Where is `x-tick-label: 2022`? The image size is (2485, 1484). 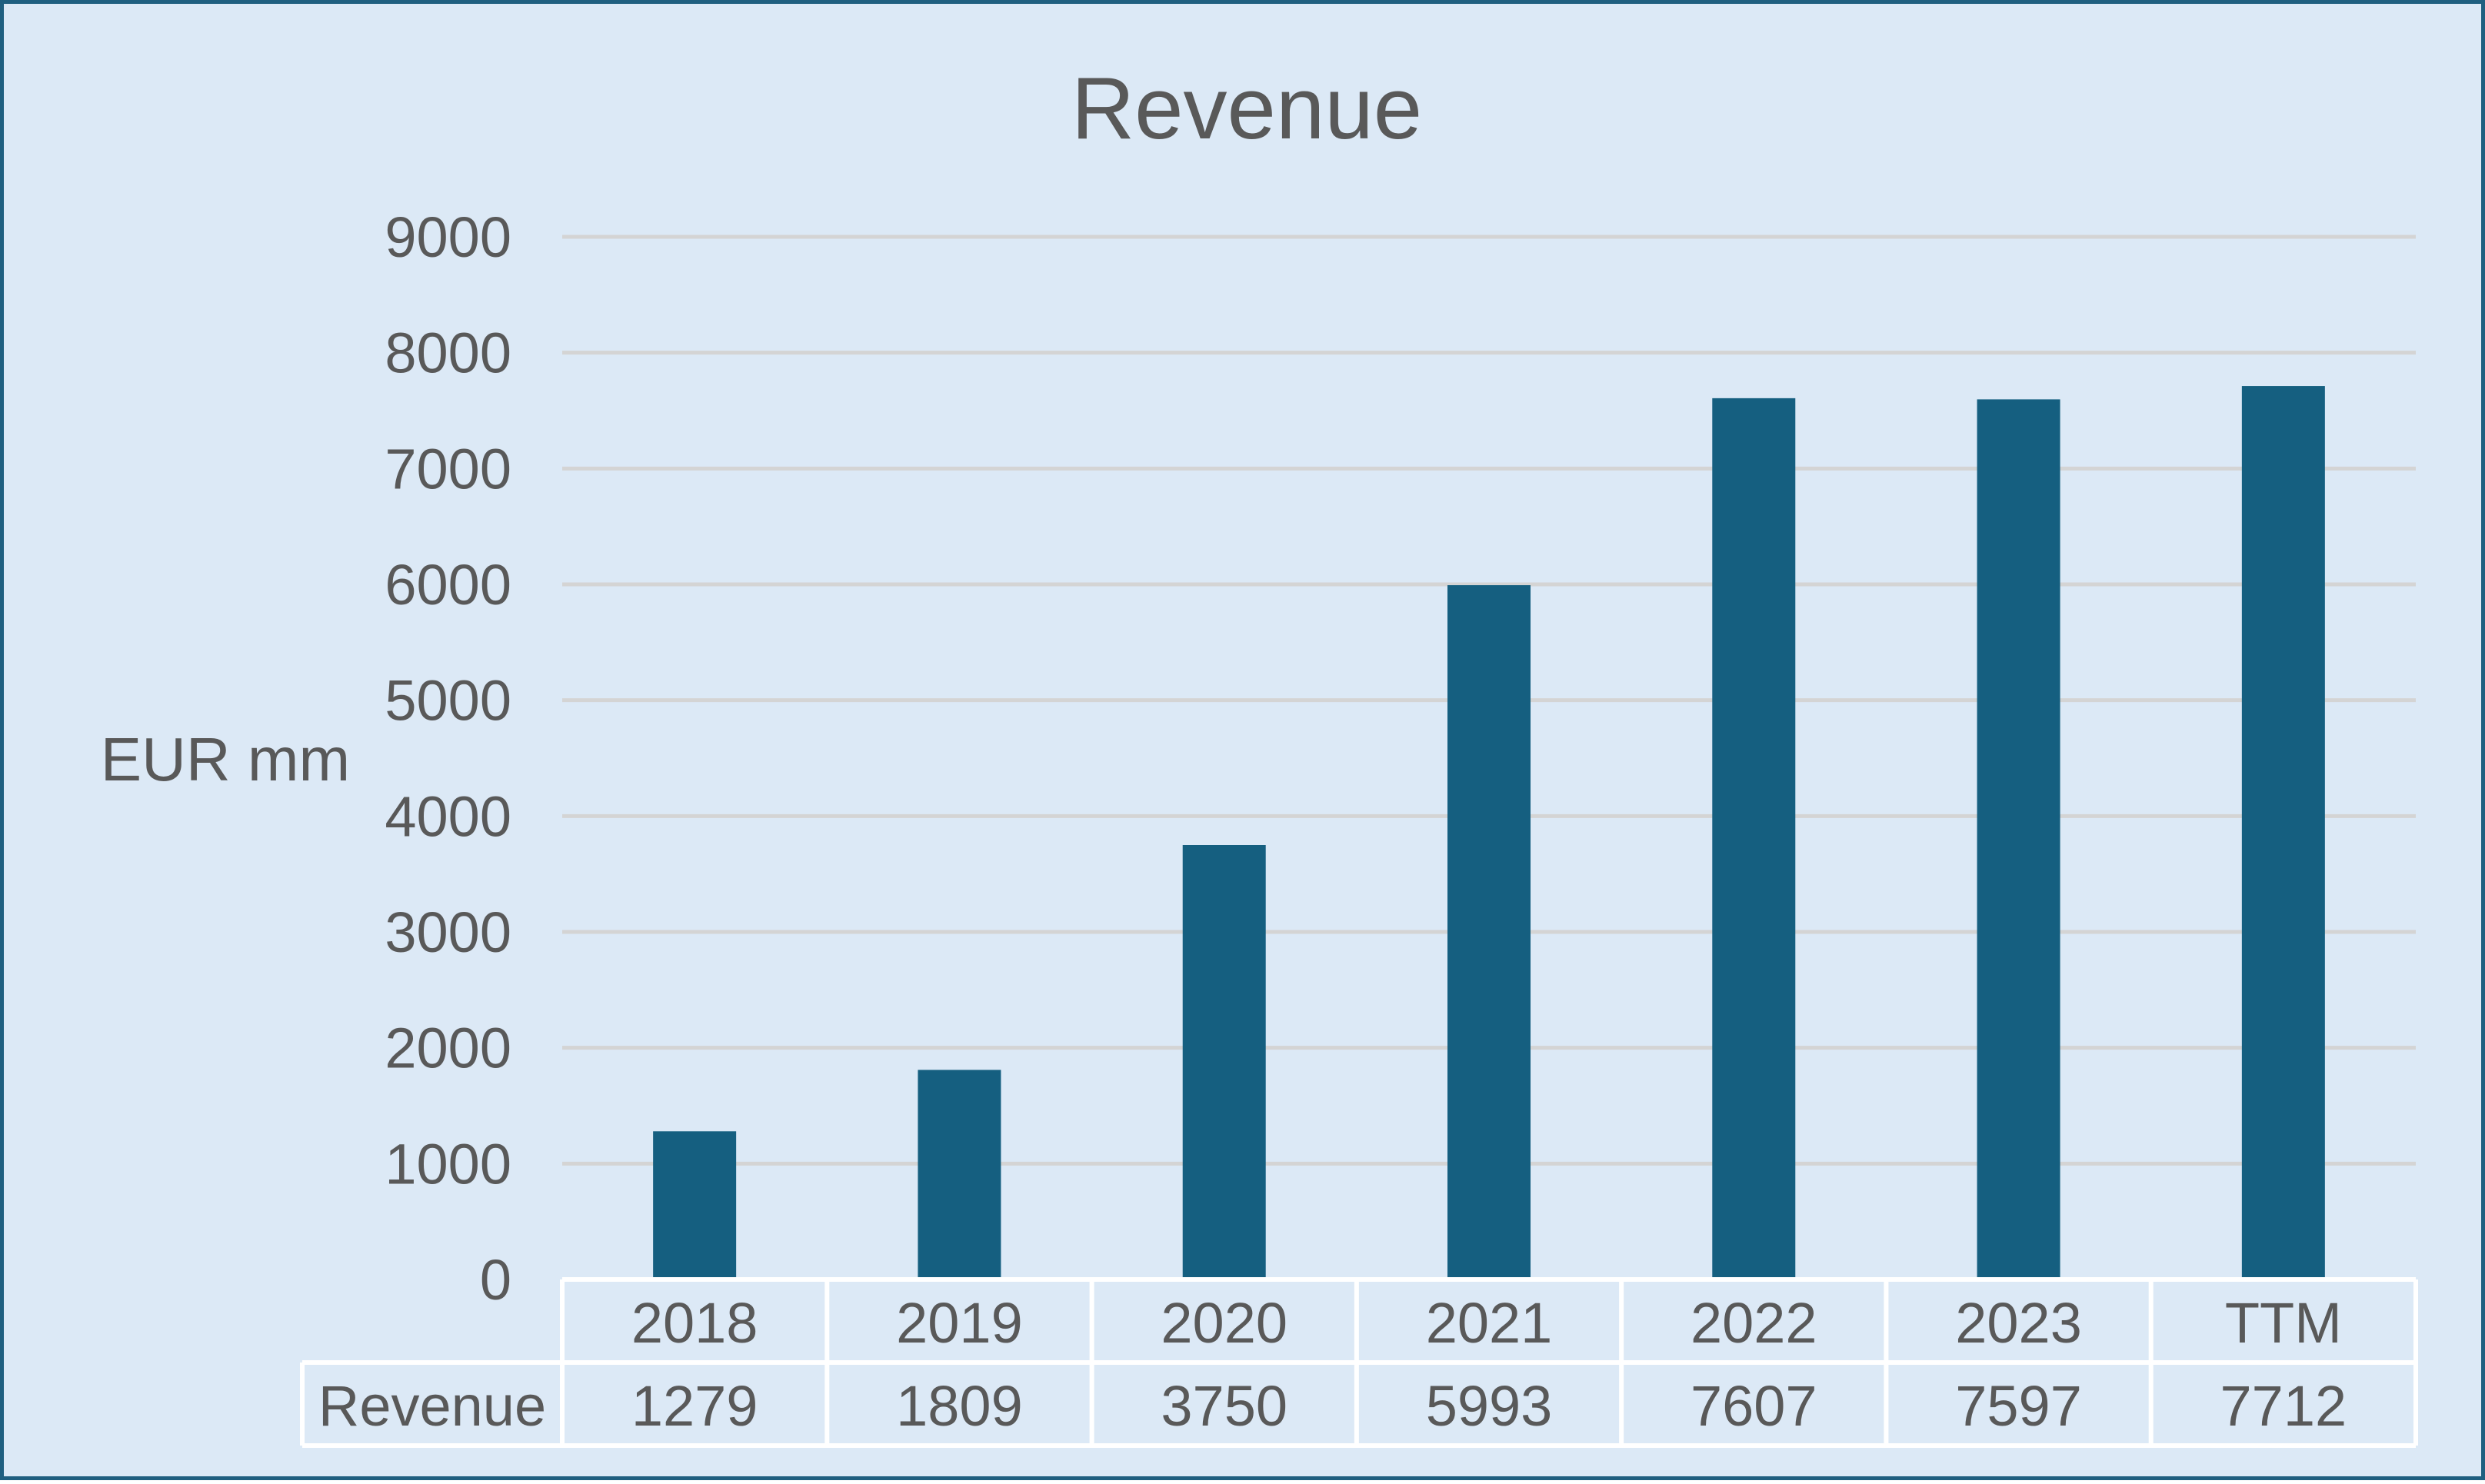
x-tick-label: 2022 is located at coordinates (1754, 1323).